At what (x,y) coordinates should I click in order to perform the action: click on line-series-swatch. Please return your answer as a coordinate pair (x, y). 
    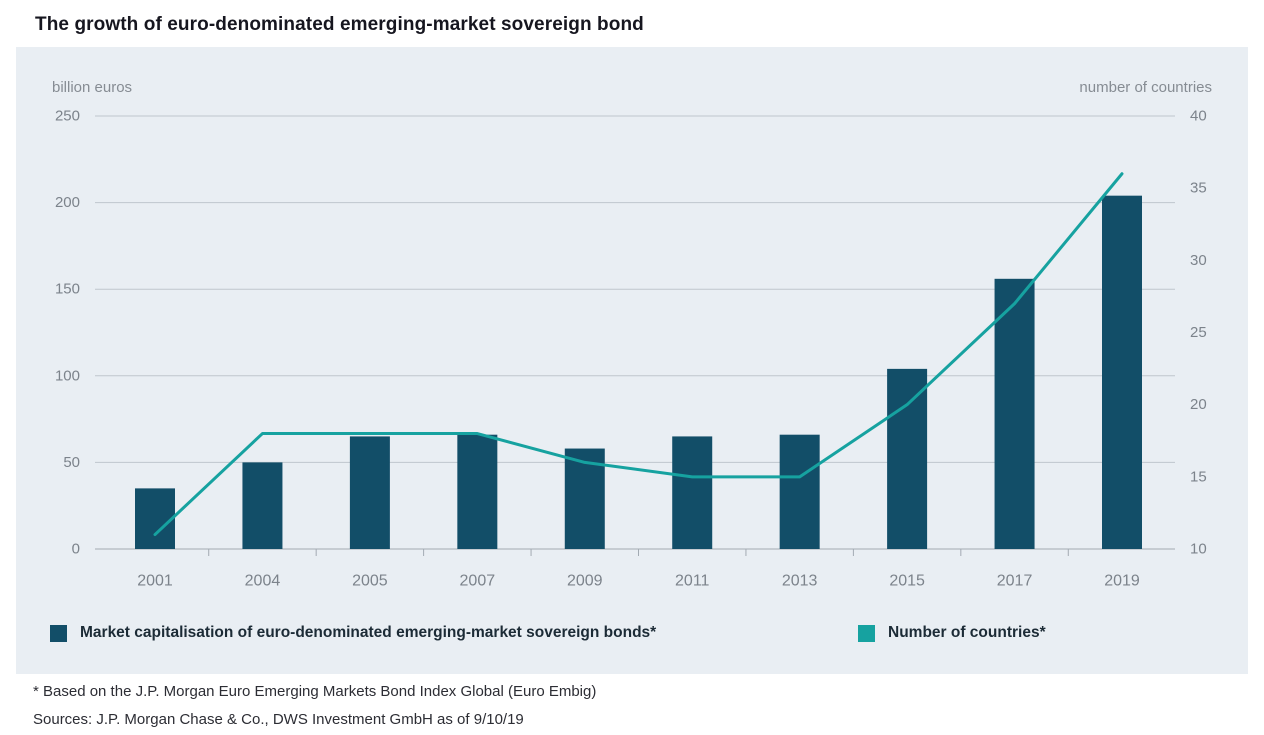
    Looking at the image, I should click on (866, 633).